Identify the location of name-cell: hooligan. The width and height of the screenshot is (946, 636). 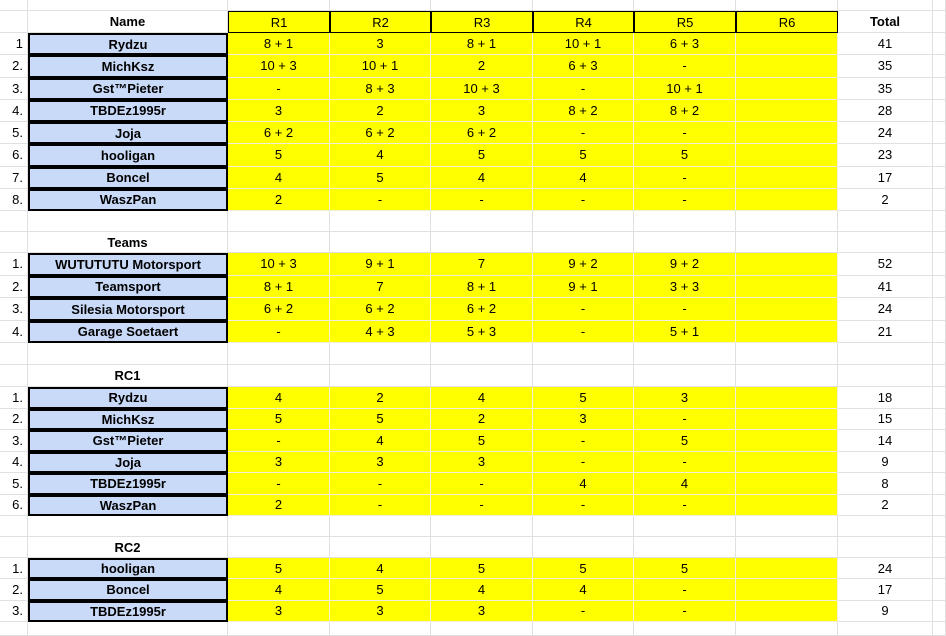
(128, 155).